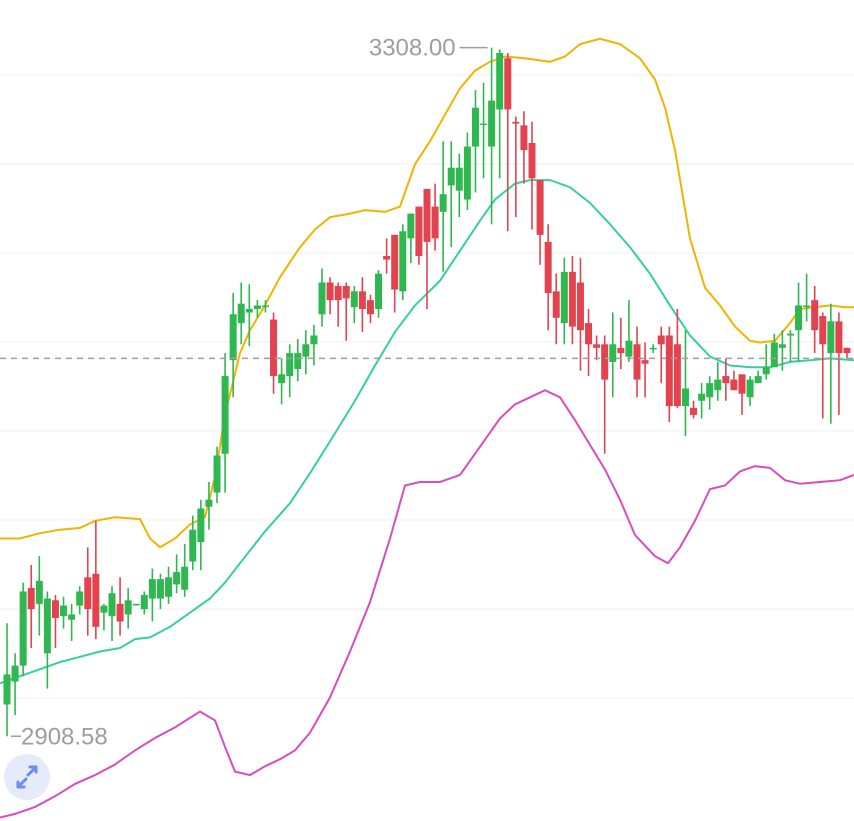  I want to click on max-price-label: 3308.00, so click(412, 48).